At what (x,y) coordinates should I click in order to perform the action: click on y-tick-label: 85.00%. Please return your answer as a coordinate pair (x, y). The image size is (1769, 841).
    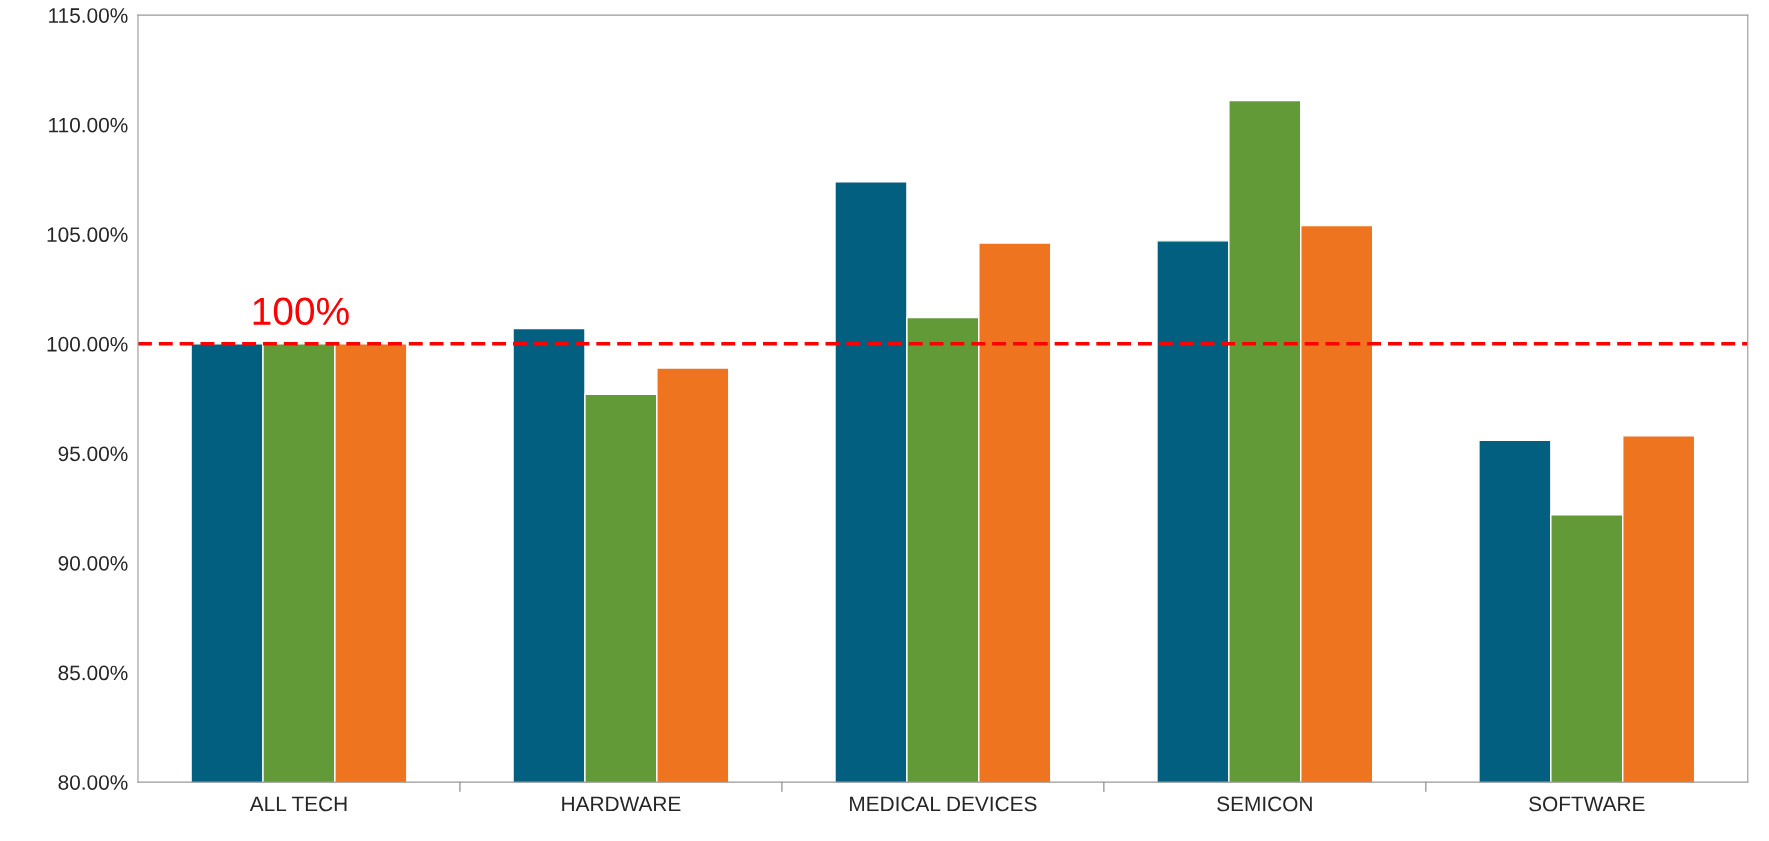
    Looking at the image, I should click on (93, 673).